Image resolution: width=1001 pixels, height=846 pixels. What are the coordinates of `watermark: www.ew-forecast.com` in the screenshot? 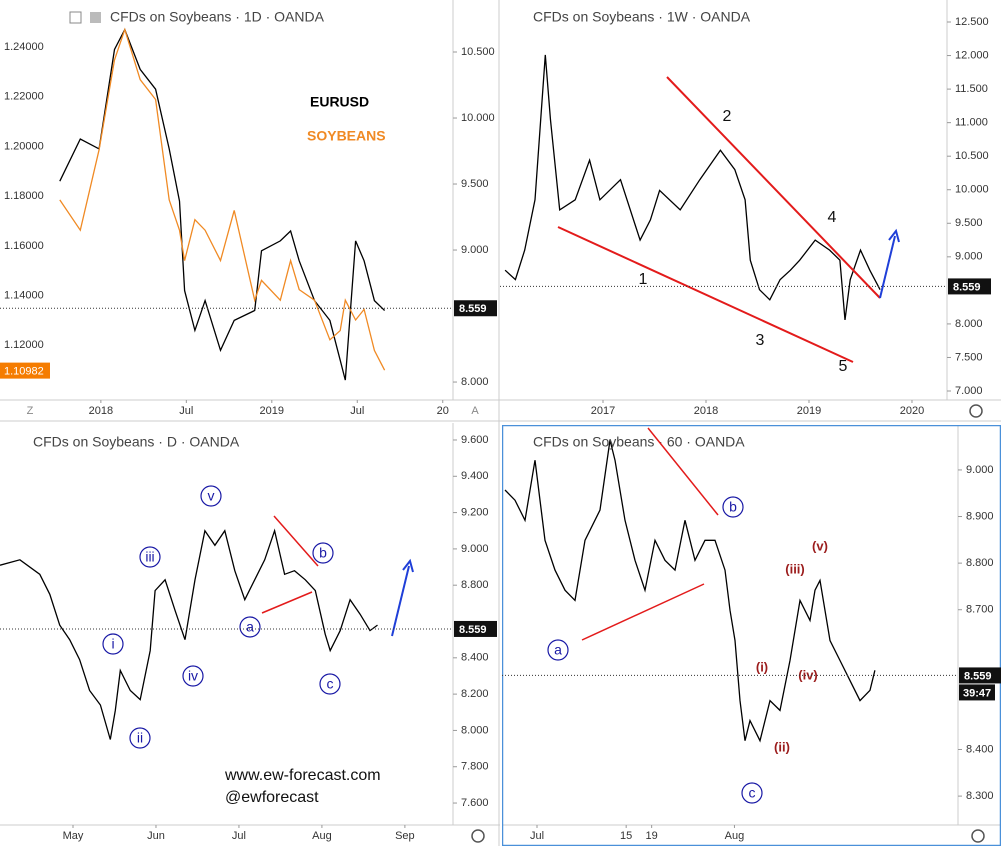 It's located at (302, 775).